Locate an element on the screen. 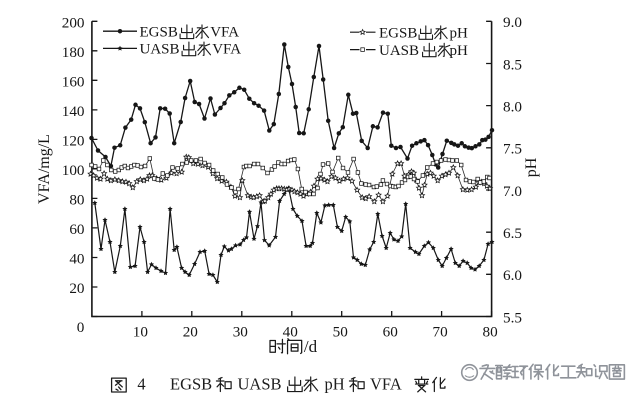 The height and width of the screenshot is (402, 640). svg-text: 100 is located at coordinates (73, 170).